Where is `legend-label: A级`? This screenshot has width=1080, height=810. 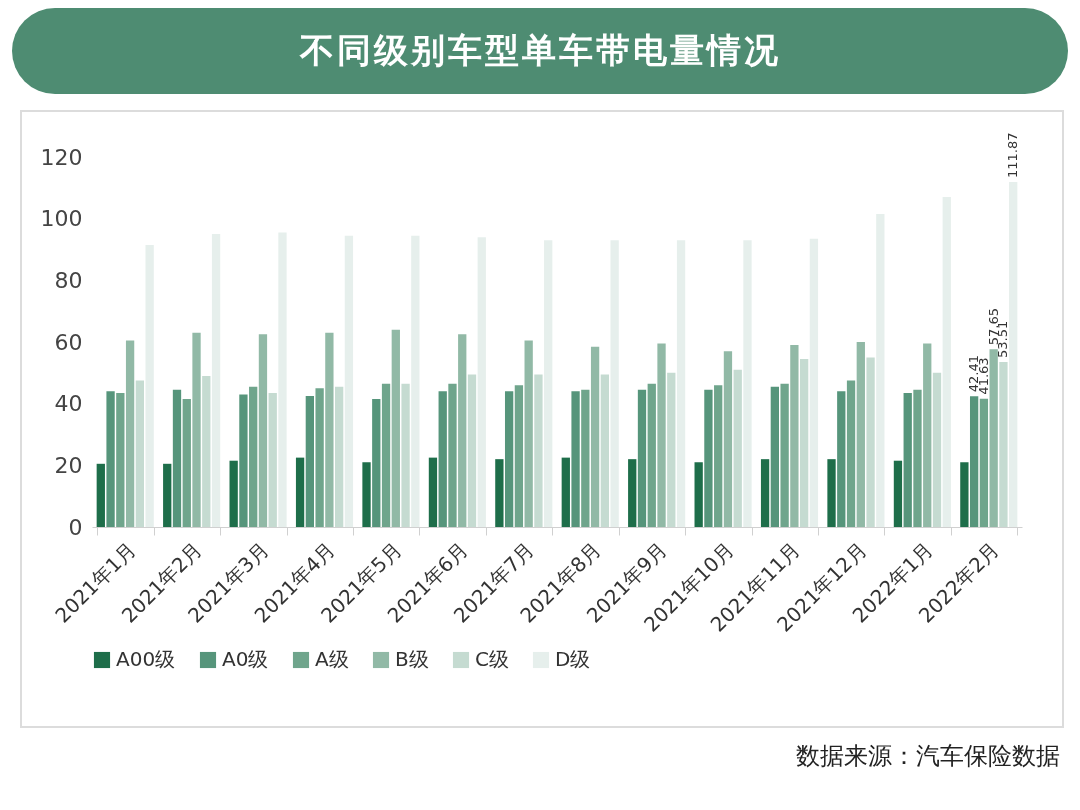 legend-label: A级 is located at coordinates (332, 659).